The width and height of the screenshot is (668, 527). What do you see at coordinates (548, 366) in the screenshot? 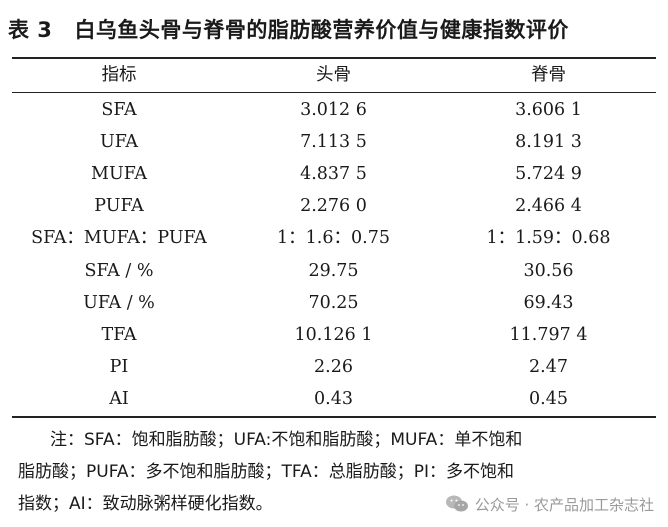
I see `spine-value: 2.47` at bounding box center [548, 366].